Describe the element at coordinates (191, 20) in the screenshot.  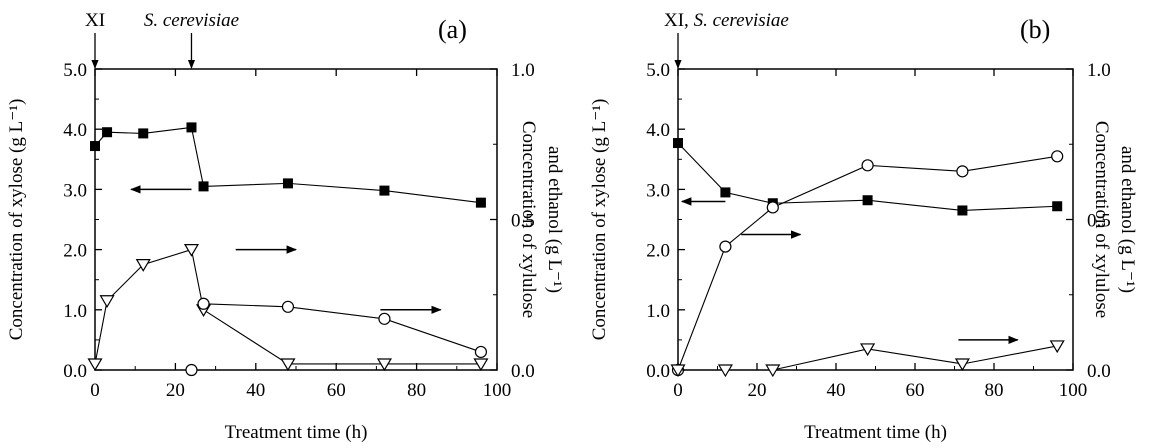
I see `annotation-label: S. cerevisiae` at that location.